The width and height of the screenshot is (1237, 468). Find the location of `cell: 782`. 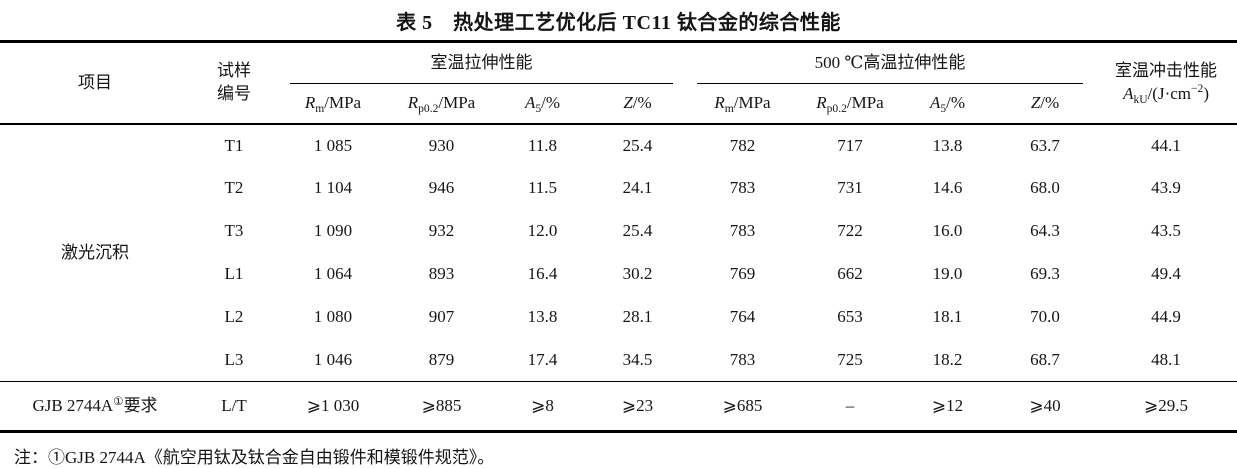

cell: 782 is located at coordinates (742, 145).